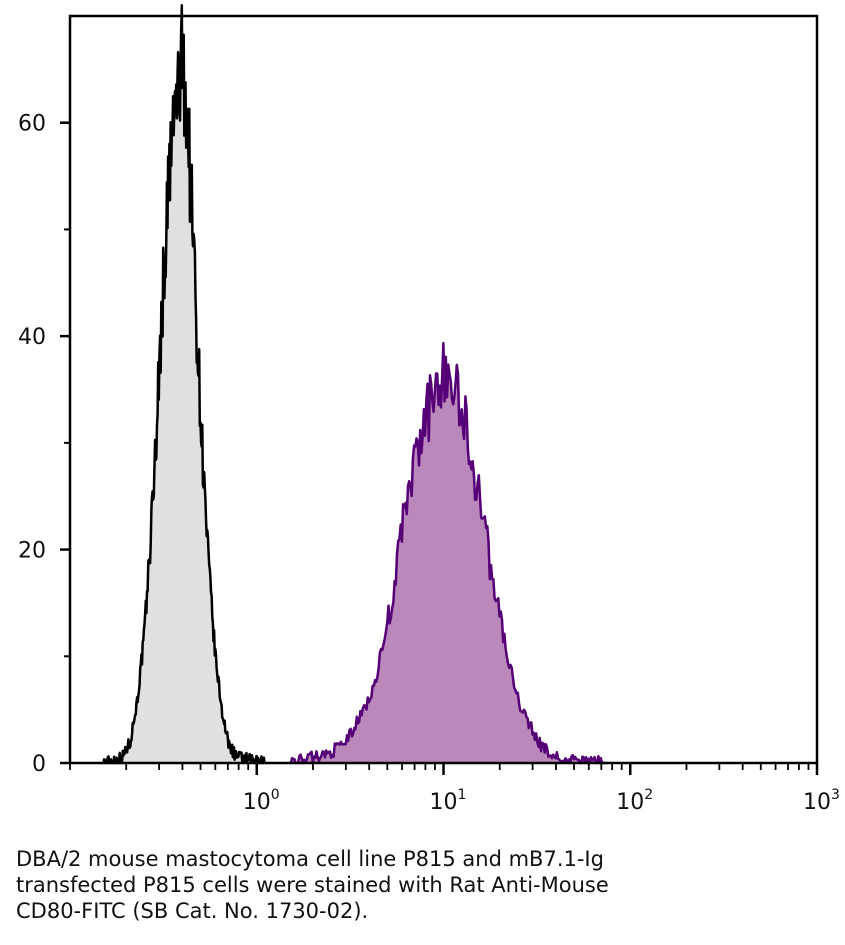  I want to click on x-tick-label: 10⁰, so click(261, 801).